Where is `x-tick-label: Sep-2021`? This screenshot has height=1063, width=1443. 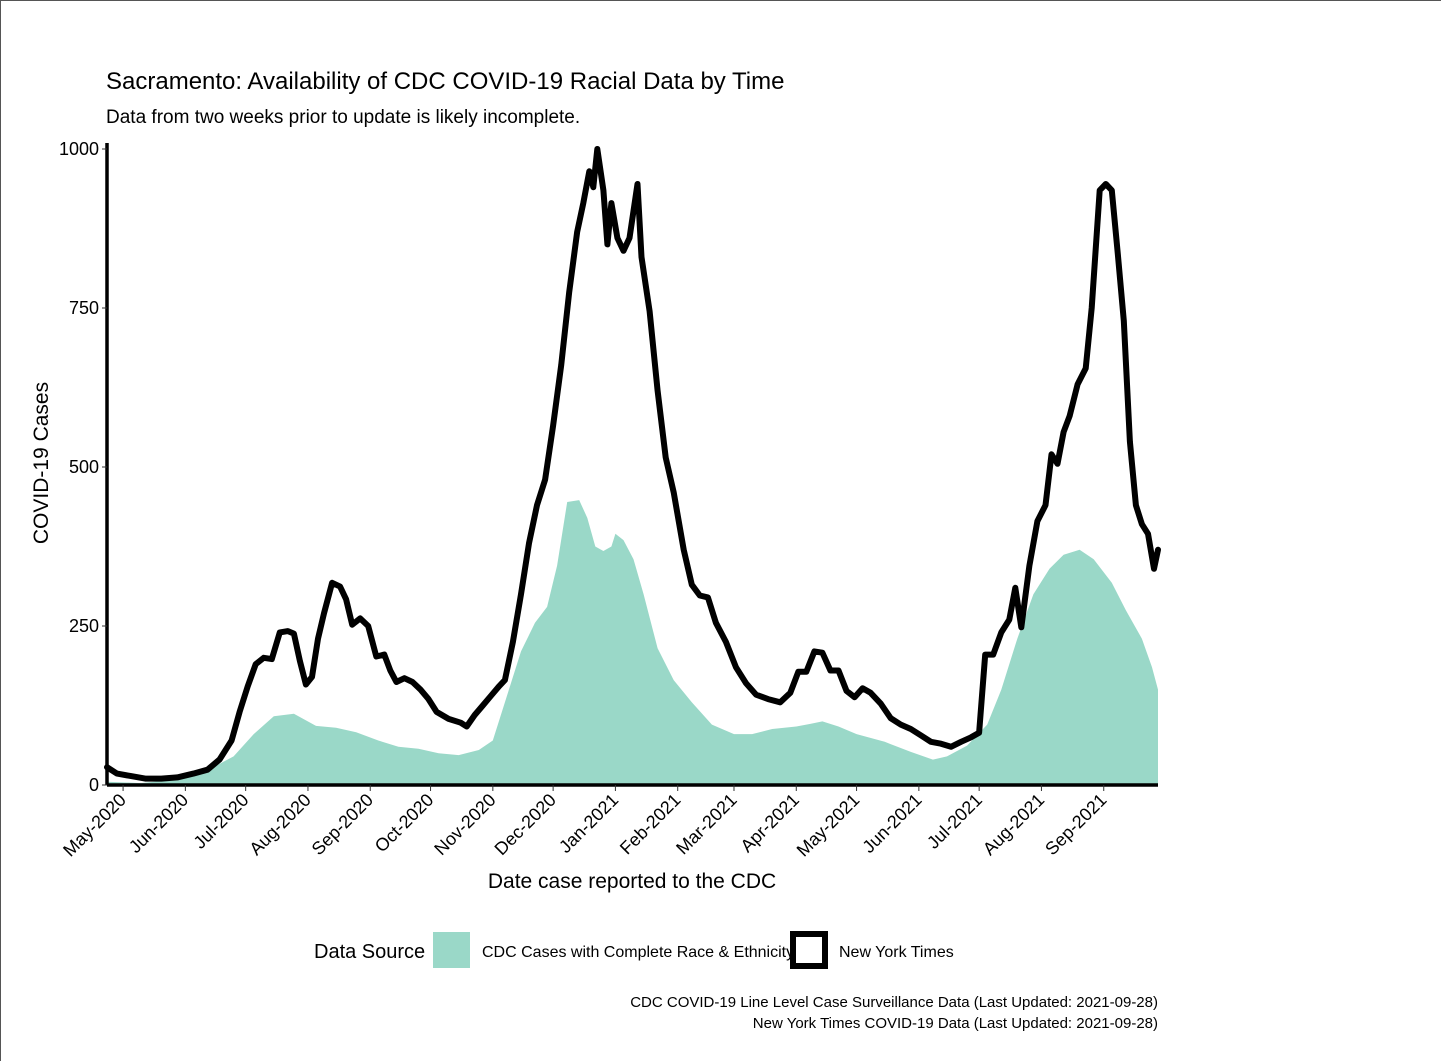 x-tick-label: Sep-2021 is located at coordinates (1075, 824).